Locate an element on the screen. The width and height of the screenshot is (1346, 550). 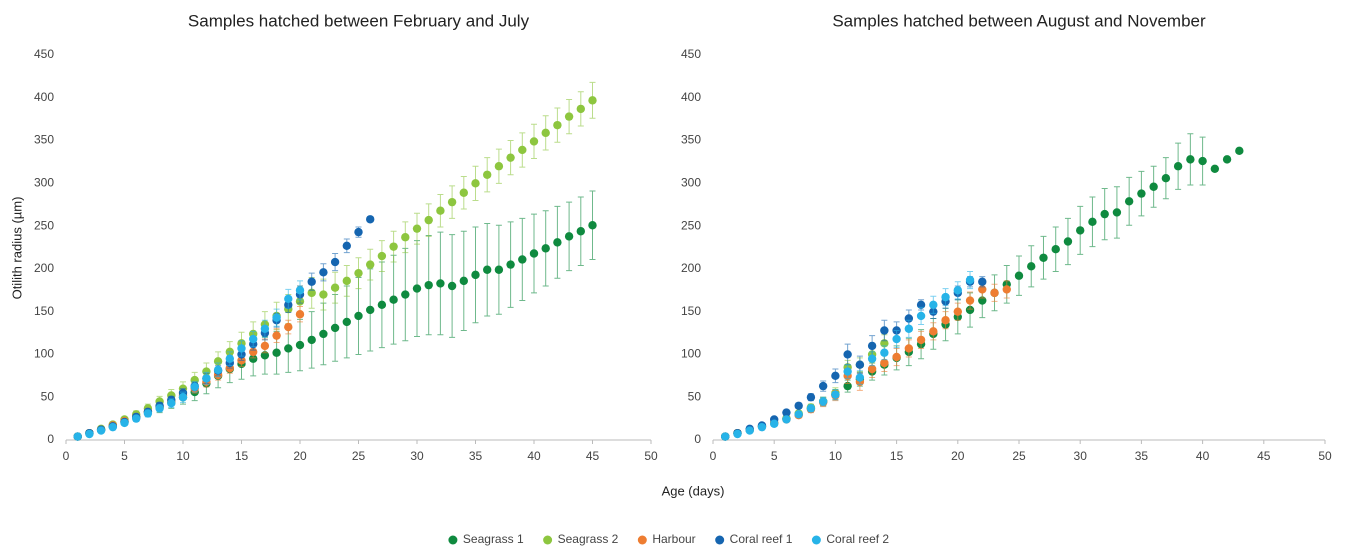
legend-marker is located at coordinates (720, 540).